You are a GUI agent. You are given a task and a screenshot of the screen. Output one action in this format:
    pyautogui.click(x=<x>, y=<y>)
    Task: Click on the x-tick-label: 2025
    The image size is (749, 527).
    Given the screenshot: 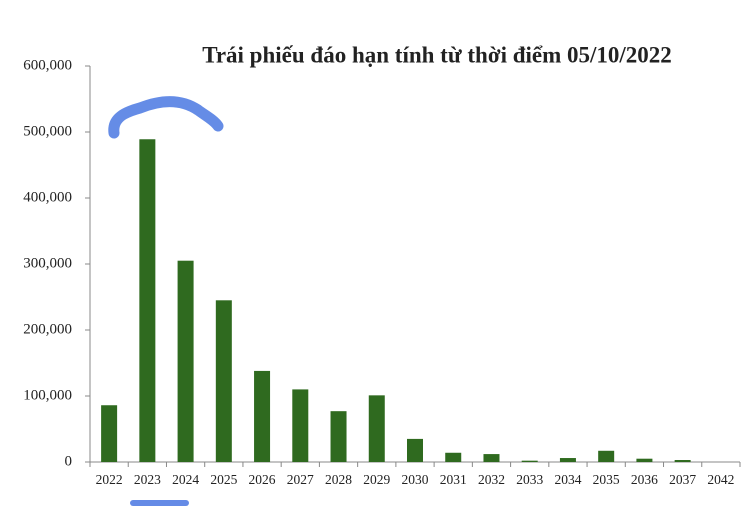 What is the action you would take?
    pyautogui.click(x=223, y=479)
    